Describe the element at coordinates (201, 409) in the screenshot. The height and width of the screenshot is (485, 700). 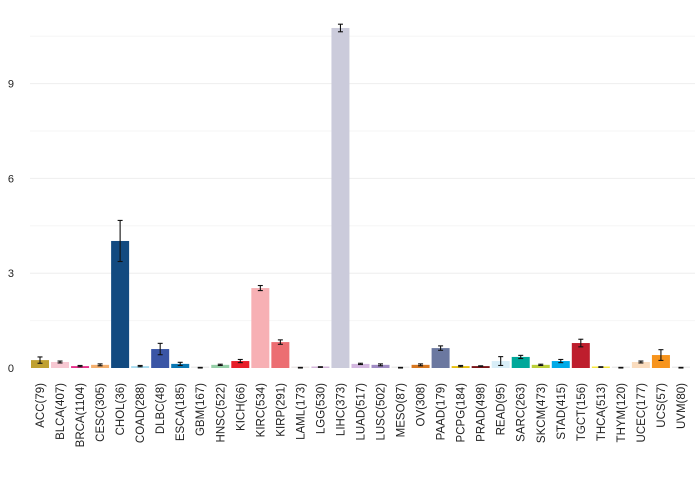
I see `x-tick-label: GBM(167)` at that location.